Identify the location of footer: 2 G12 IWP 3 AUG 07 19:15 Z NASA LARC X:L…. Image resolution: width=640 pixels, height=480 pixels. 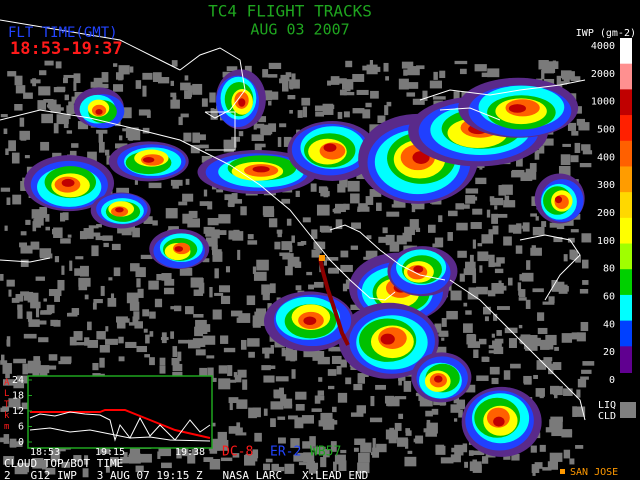
(186, 474).